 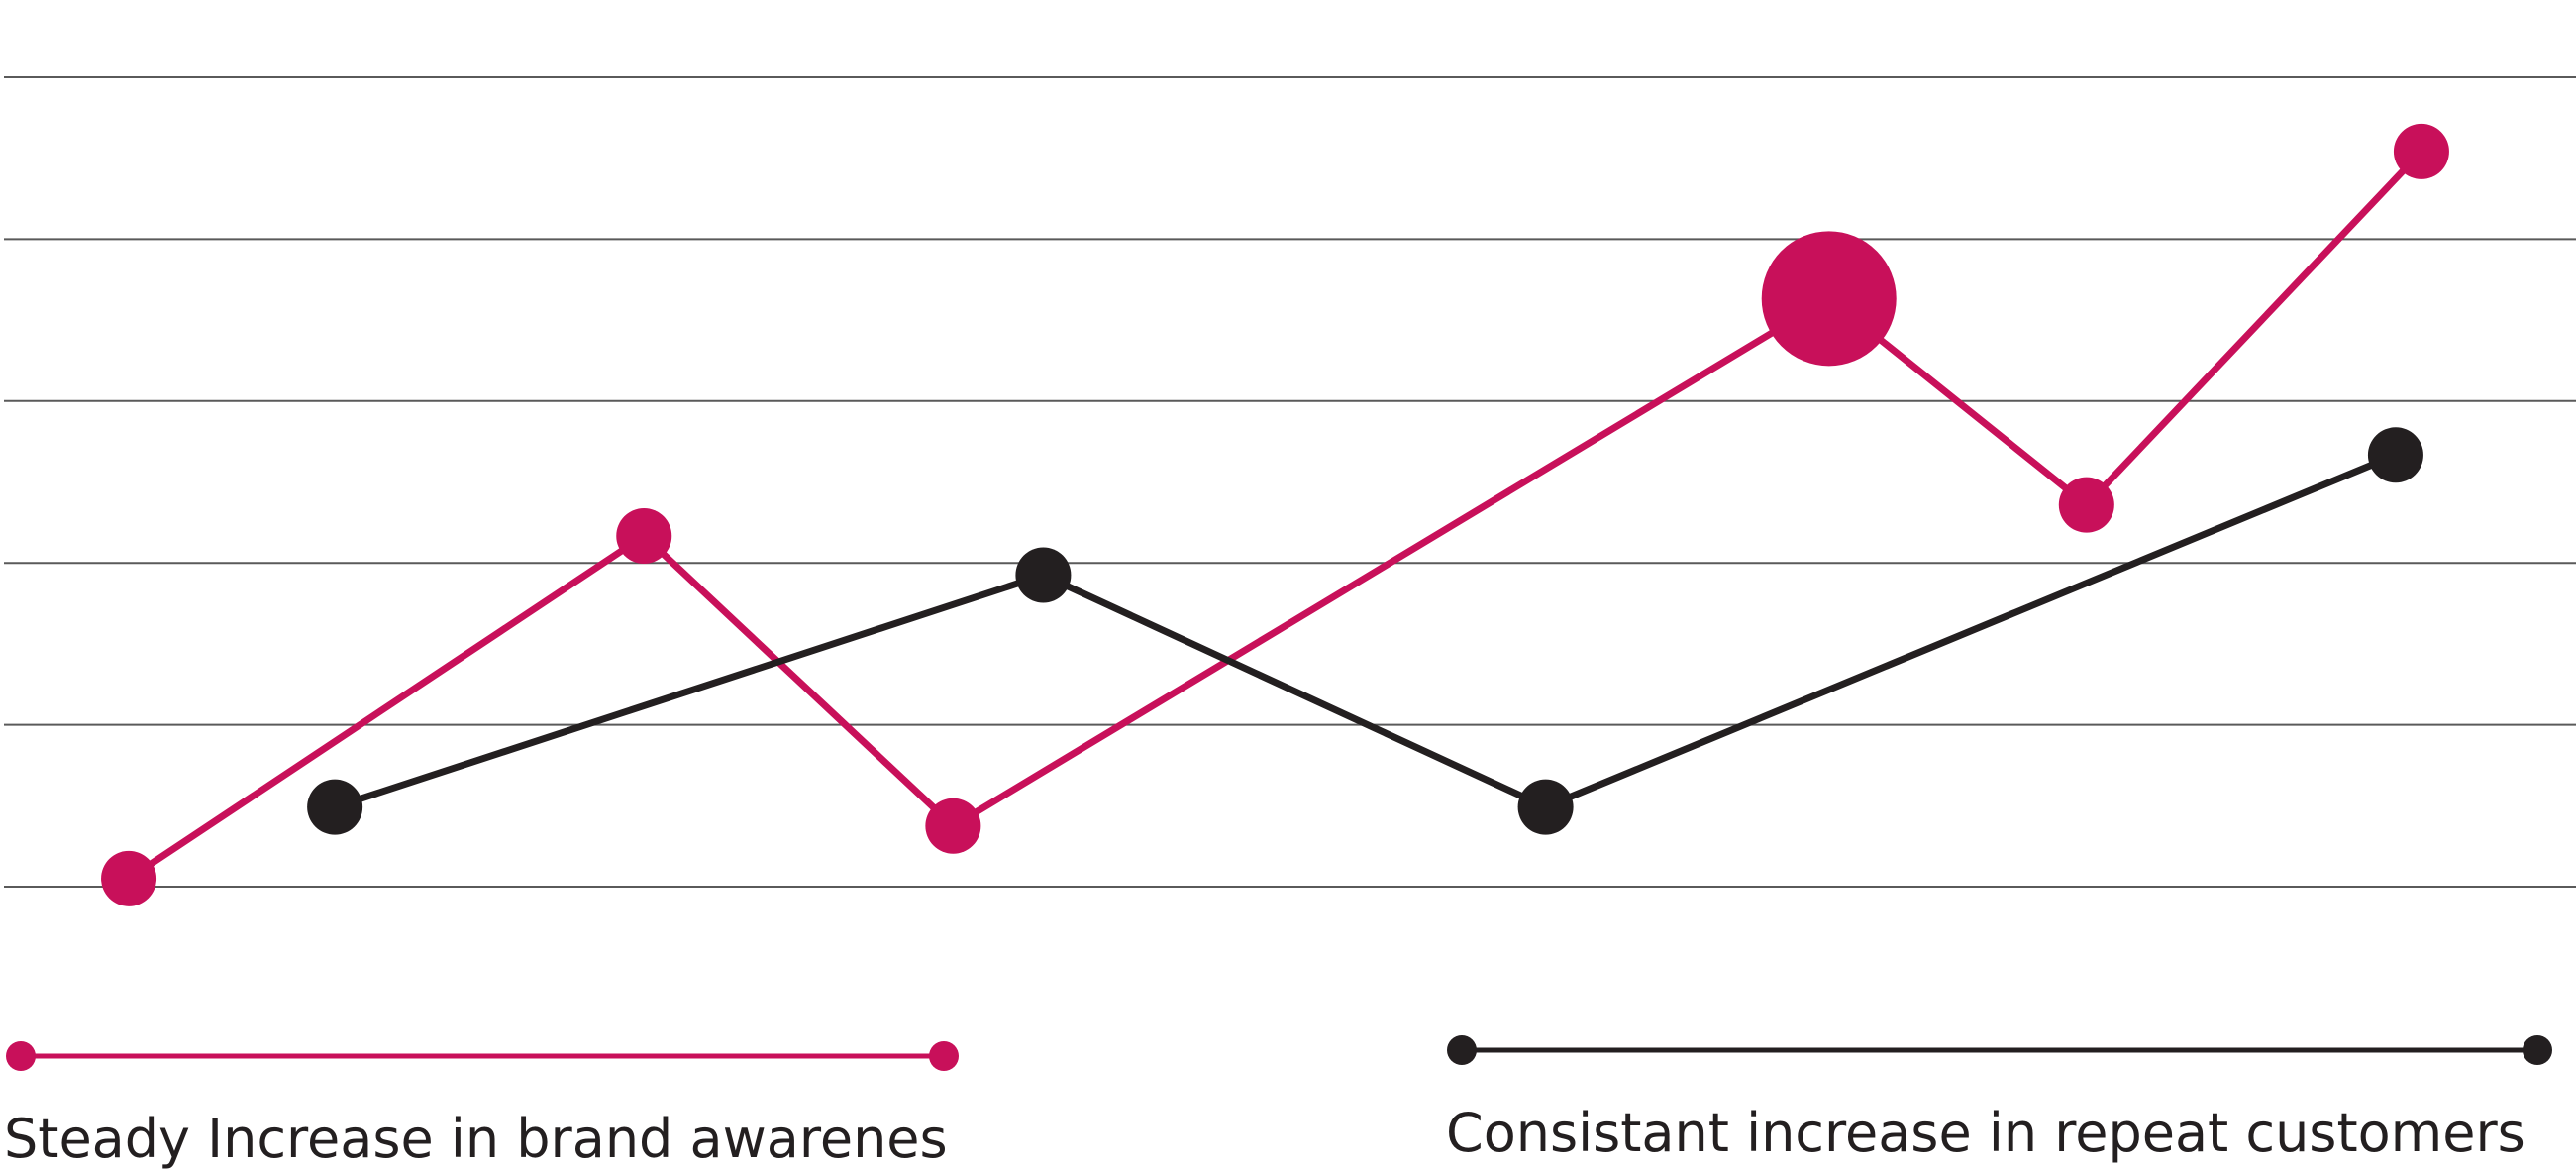 I want to click on legend-item-series-2: Consistant increase in repeat customers, so click(x=1999, y=1099).